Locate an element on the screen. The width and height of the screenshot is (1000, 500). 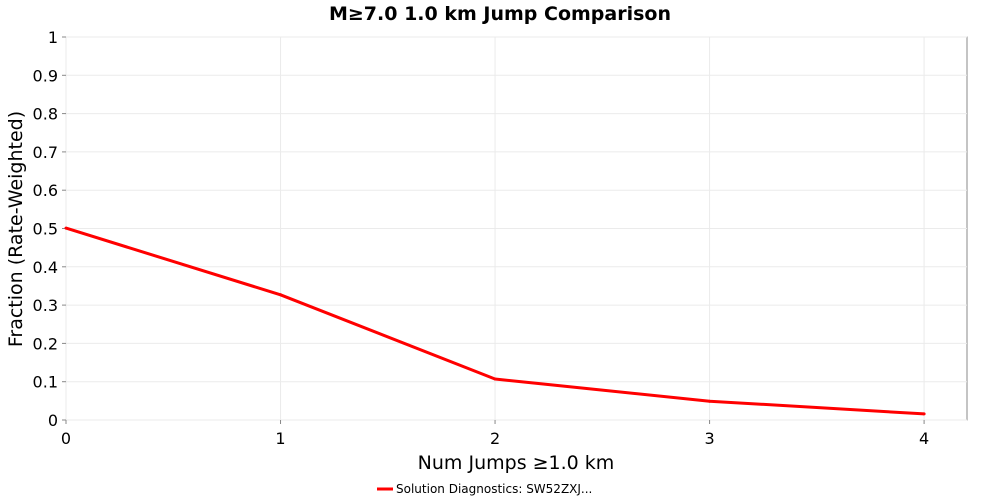
x-tick-label: 0 is located at coordinates (66, 438).